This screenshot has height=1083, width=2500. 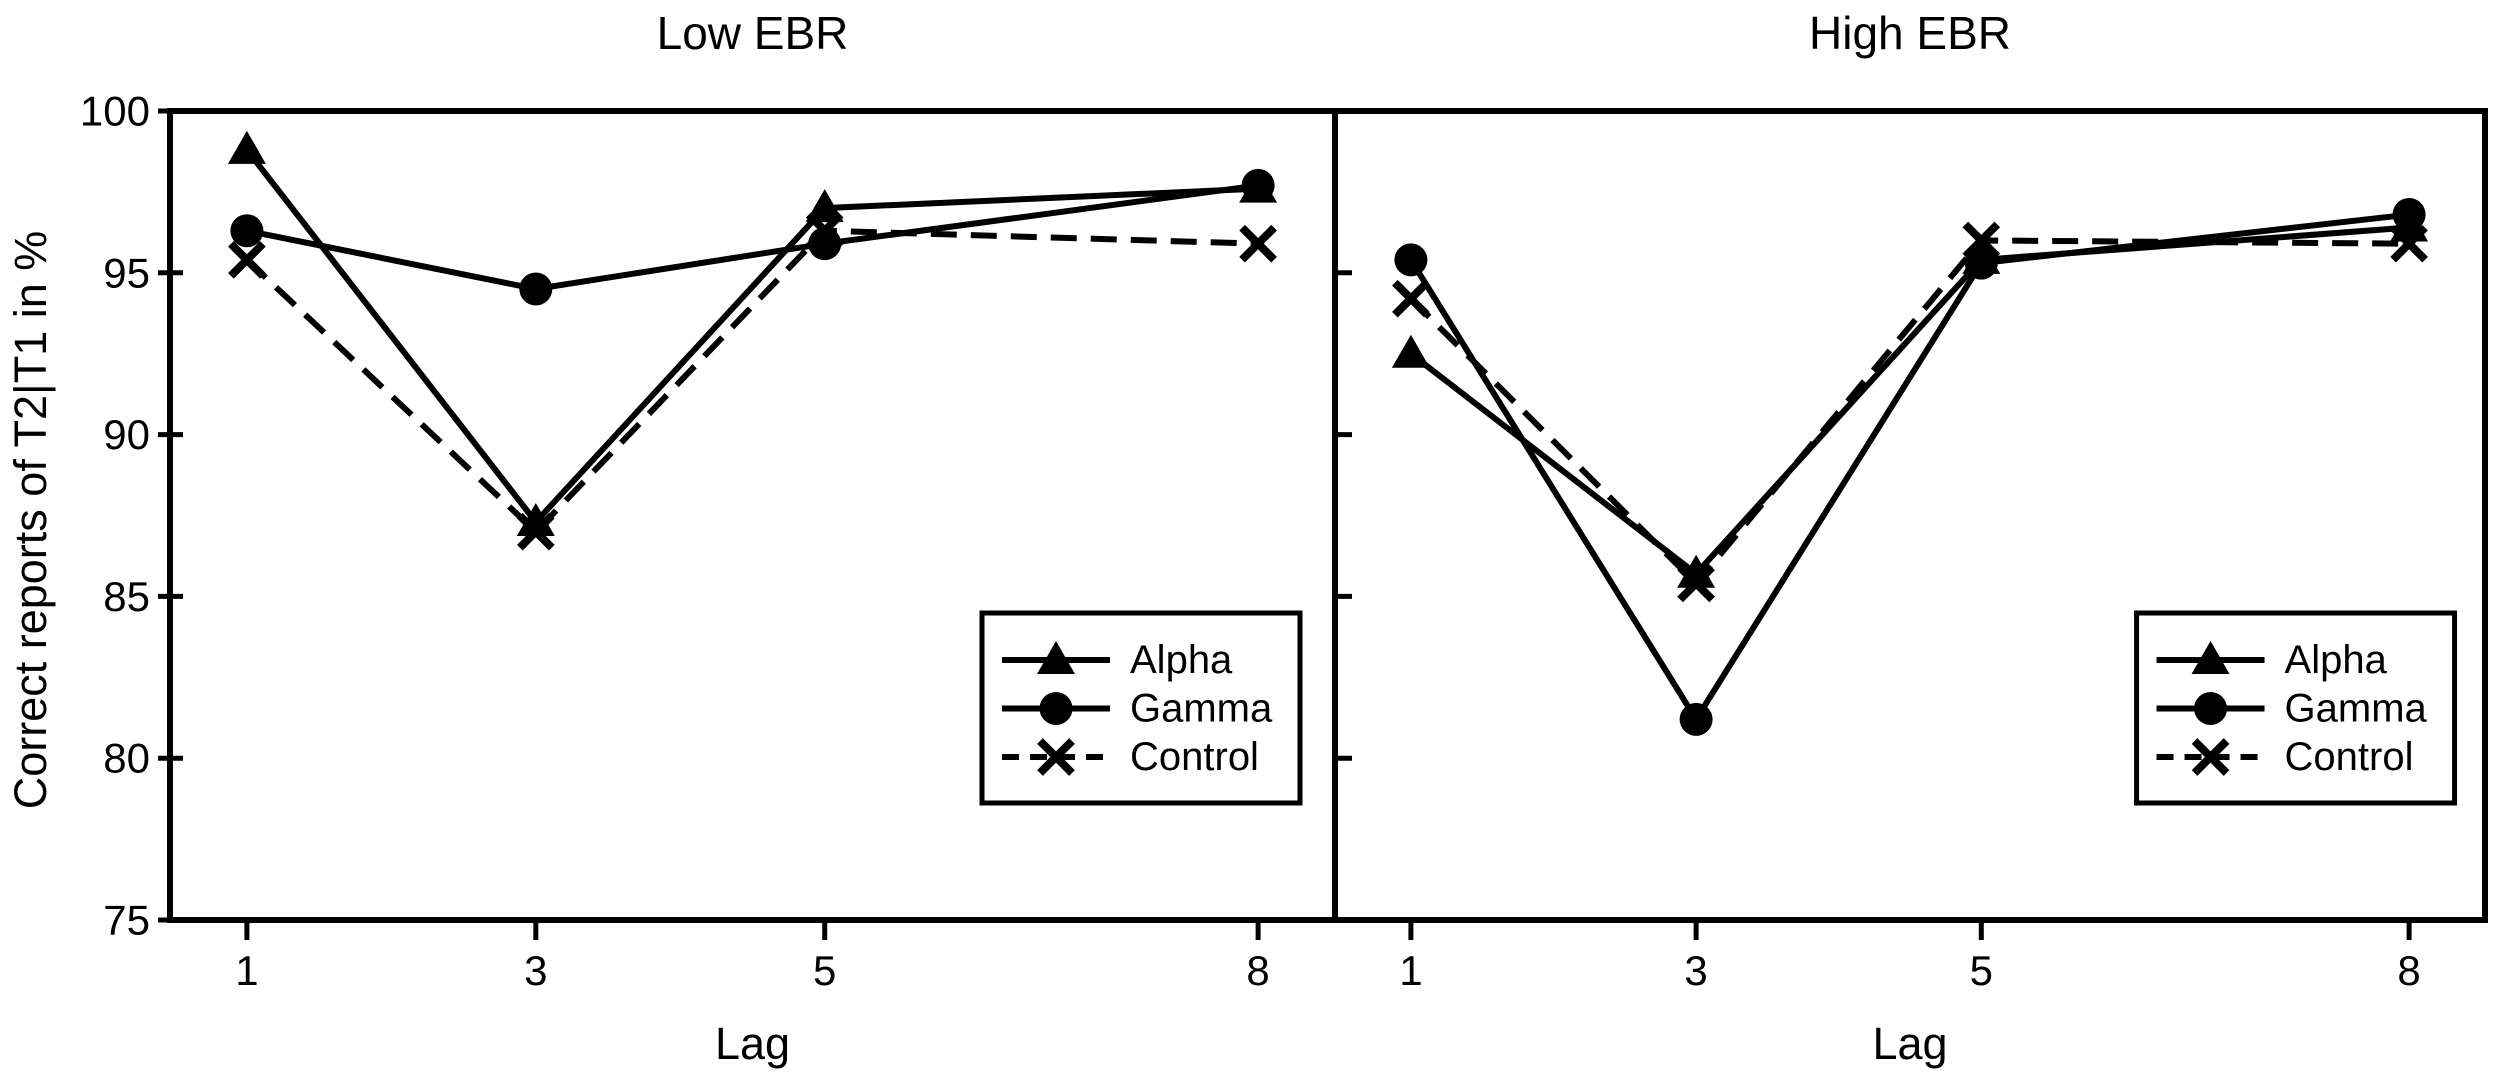 I want to click on marker-0-control-lag1, so click(x=247, y=260).